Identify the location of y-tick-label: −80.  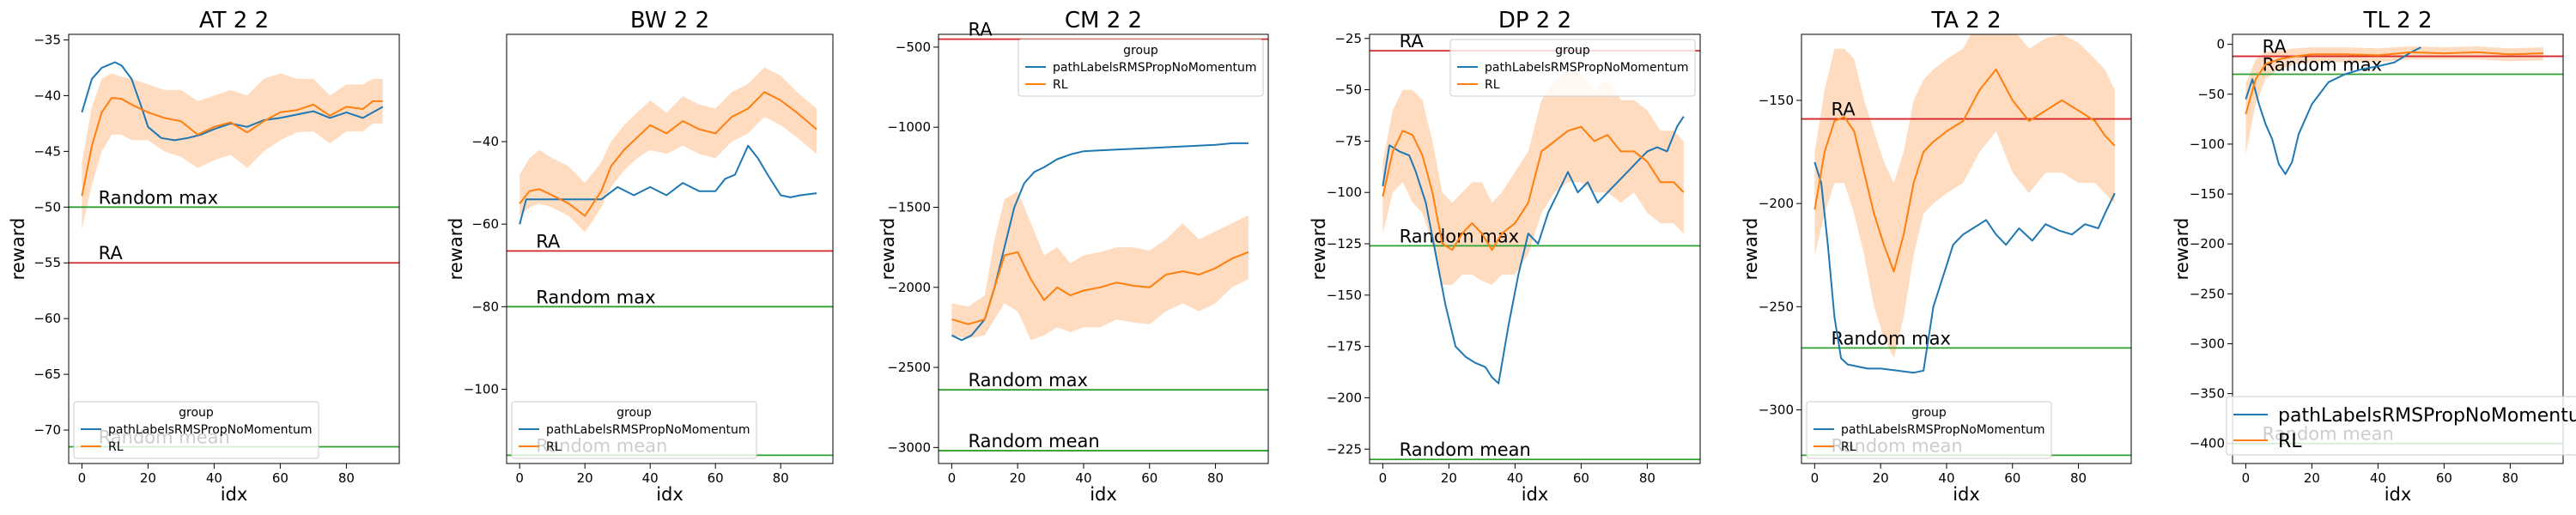
(485, 306).